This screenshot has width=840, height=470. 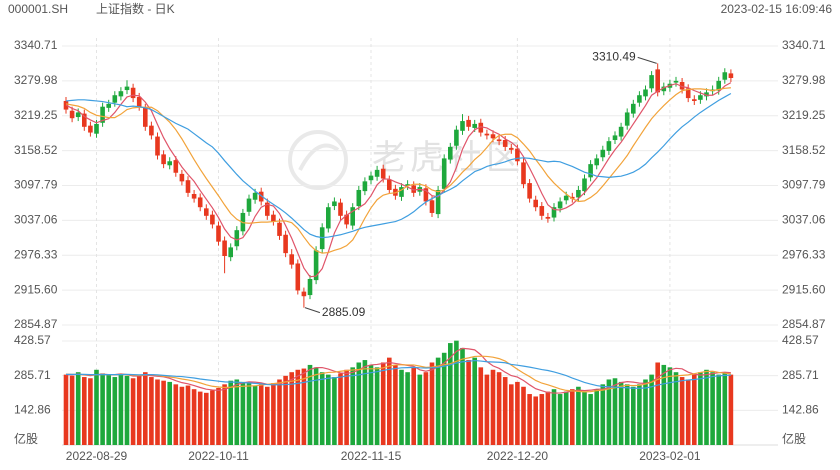 I want to click on x-tick-label: 2022-12-20, so click(x=518, y=456).